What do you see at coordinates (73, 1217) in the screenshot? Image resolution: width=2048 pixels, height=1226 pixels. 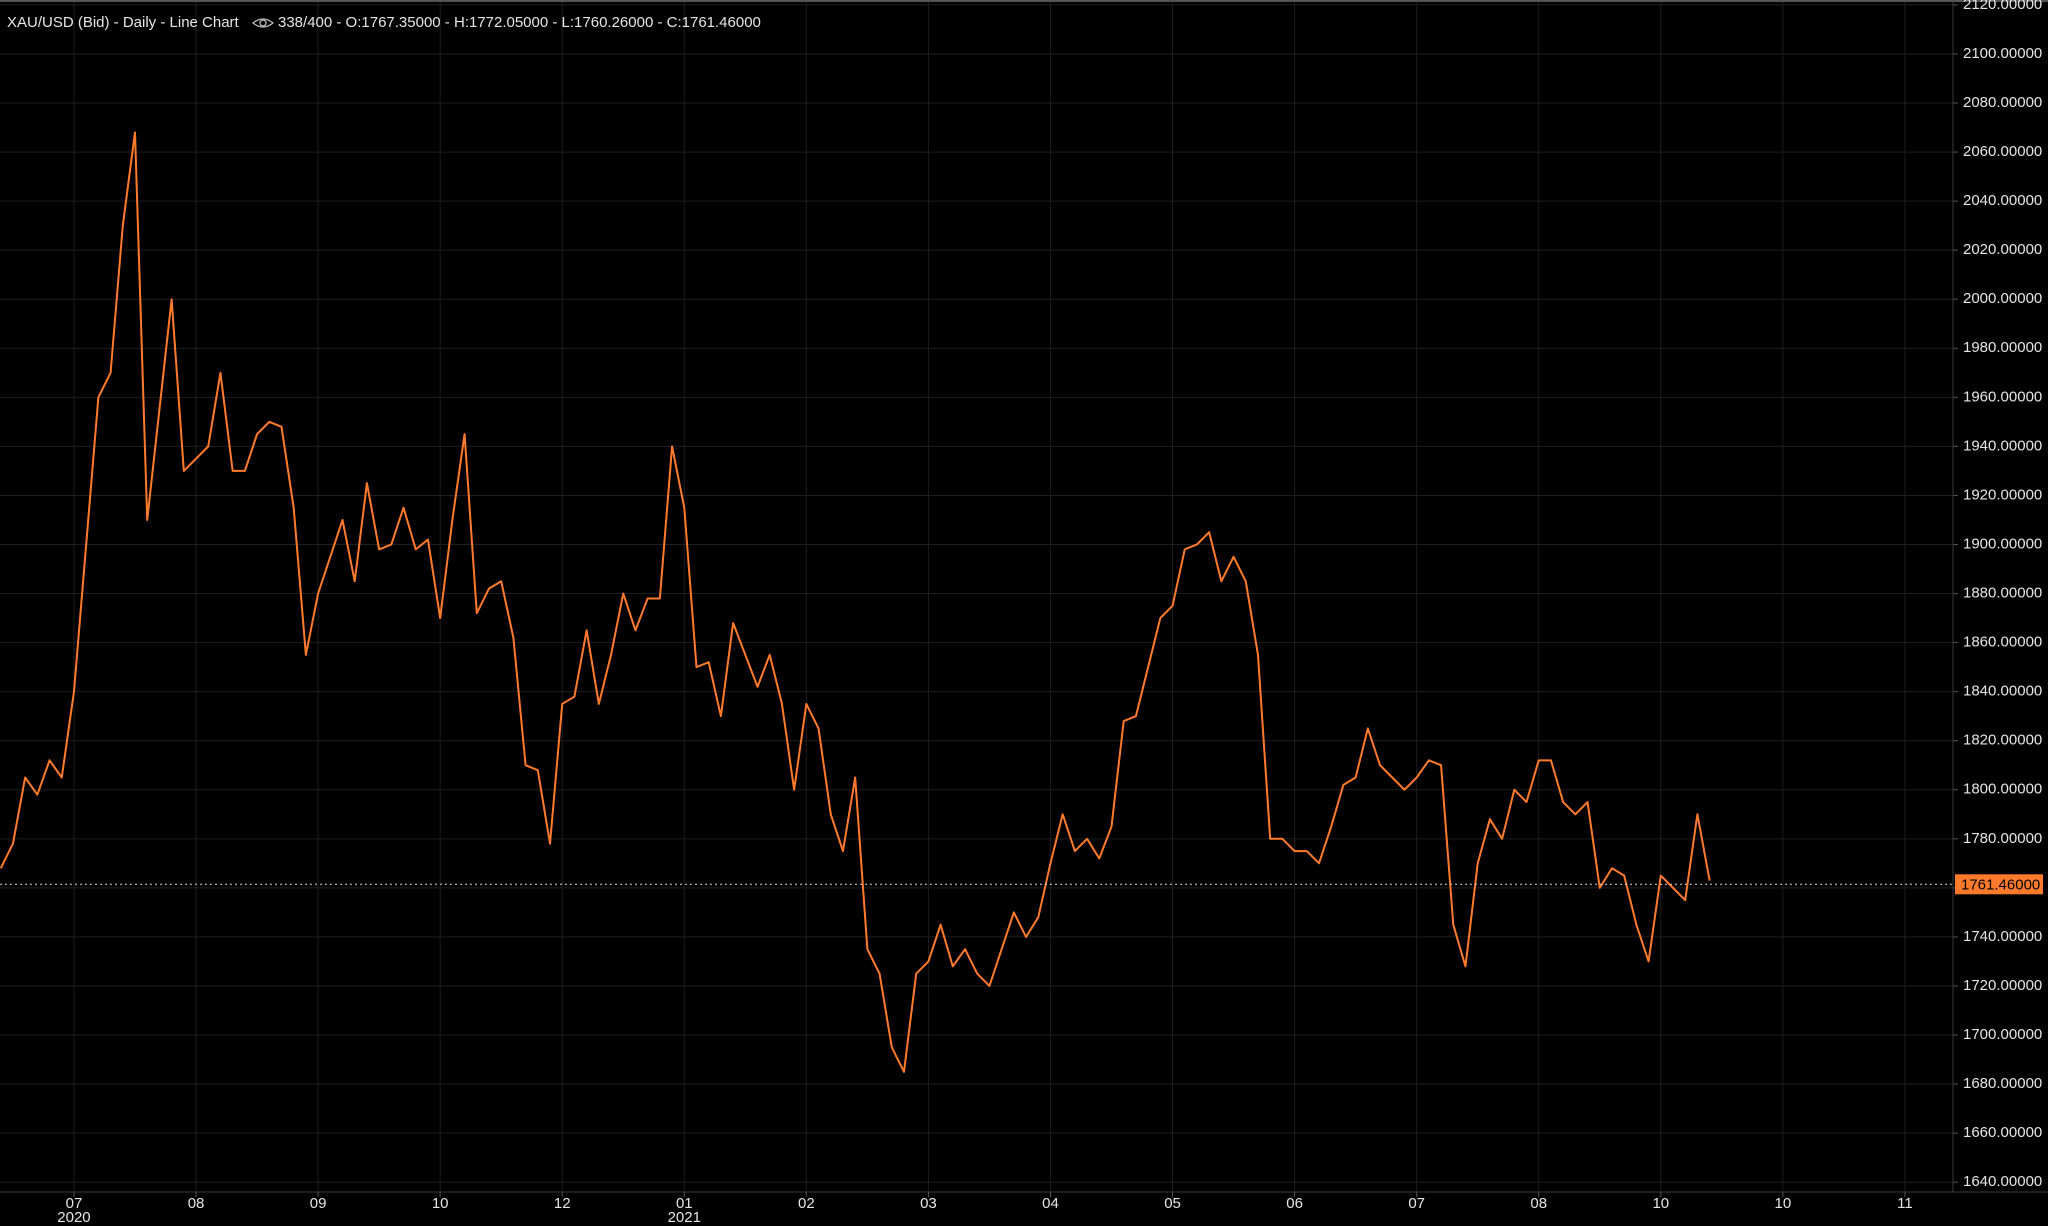 I see `x-year-label: 2020` at bounding box center [73, 1217].